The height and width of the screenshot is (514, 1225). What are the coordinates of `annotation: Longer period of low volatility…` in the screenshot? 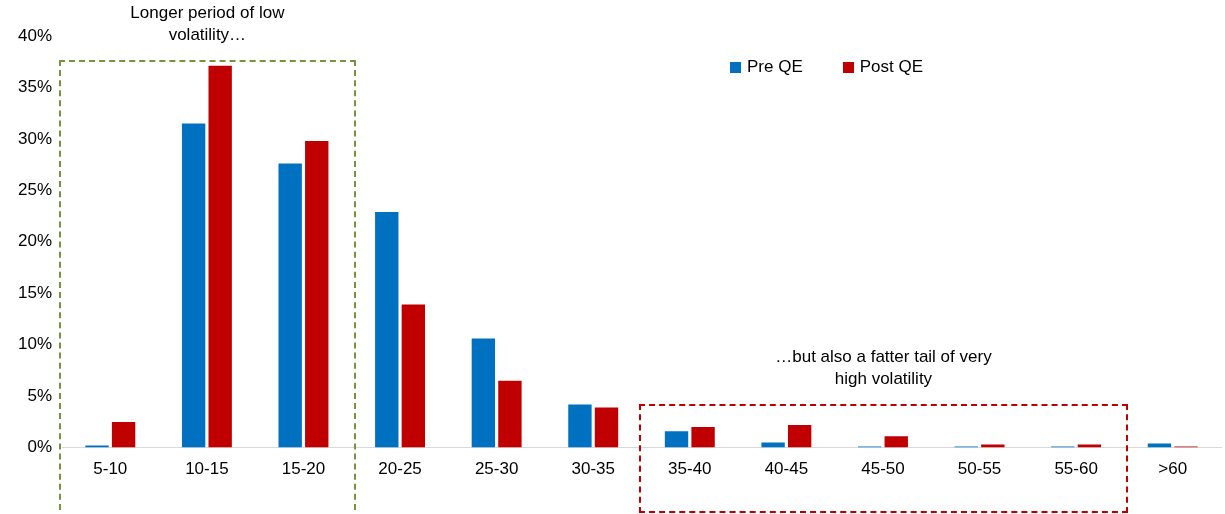 It's located at (207, 23).